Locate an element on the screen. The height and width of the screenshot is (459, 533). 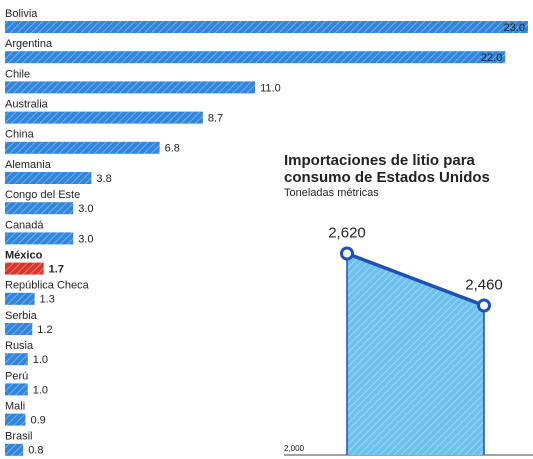
category-label: China is located at coordinates (20, 135).